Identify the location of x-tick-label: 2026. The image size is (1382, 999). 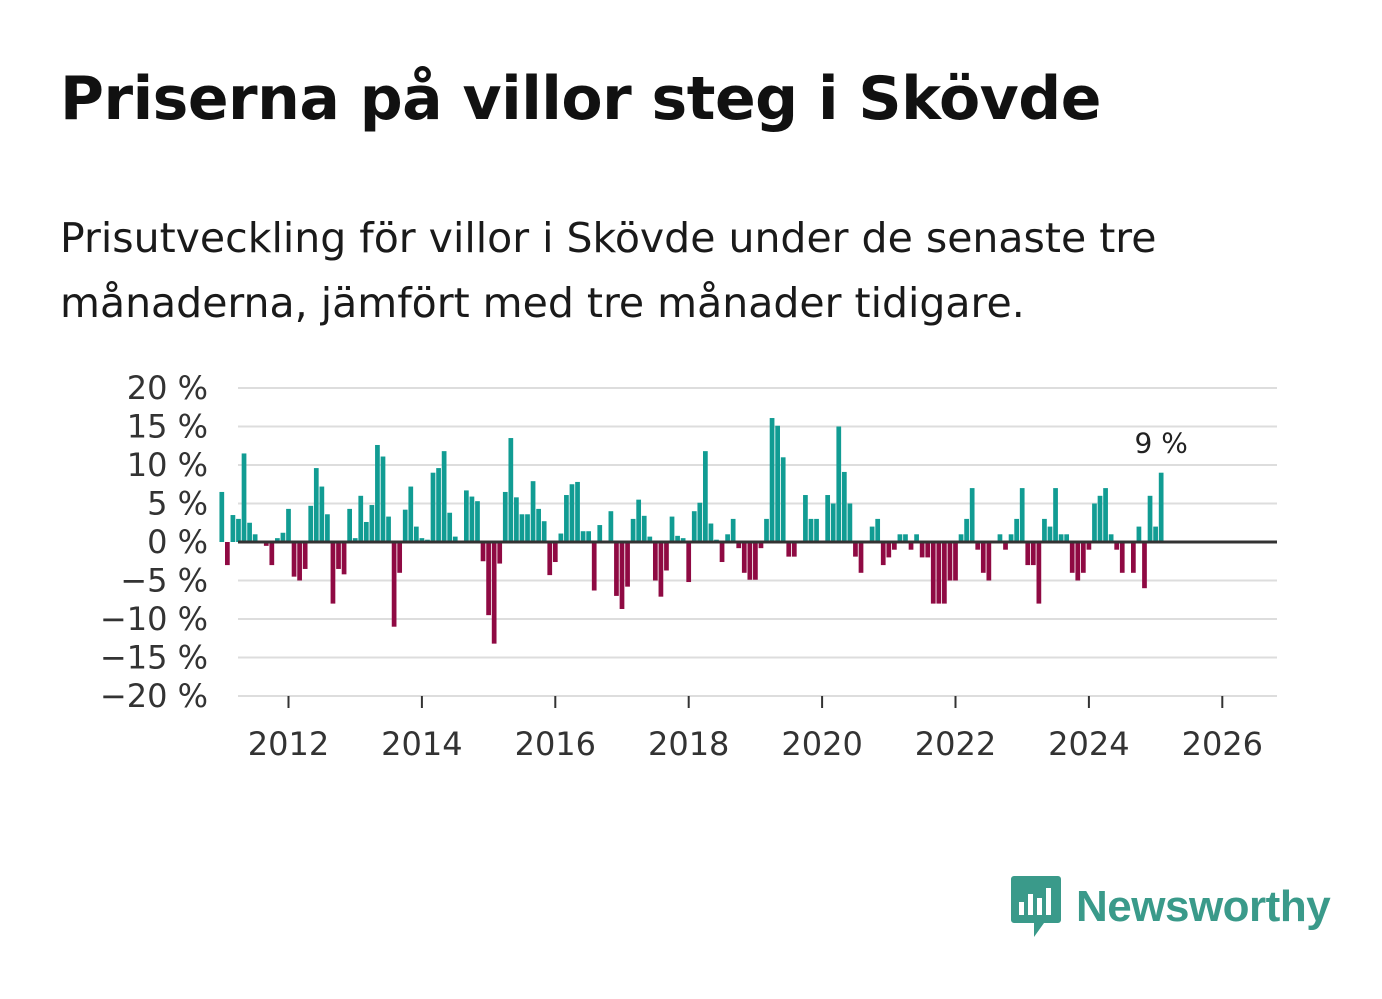
(1222, 744).